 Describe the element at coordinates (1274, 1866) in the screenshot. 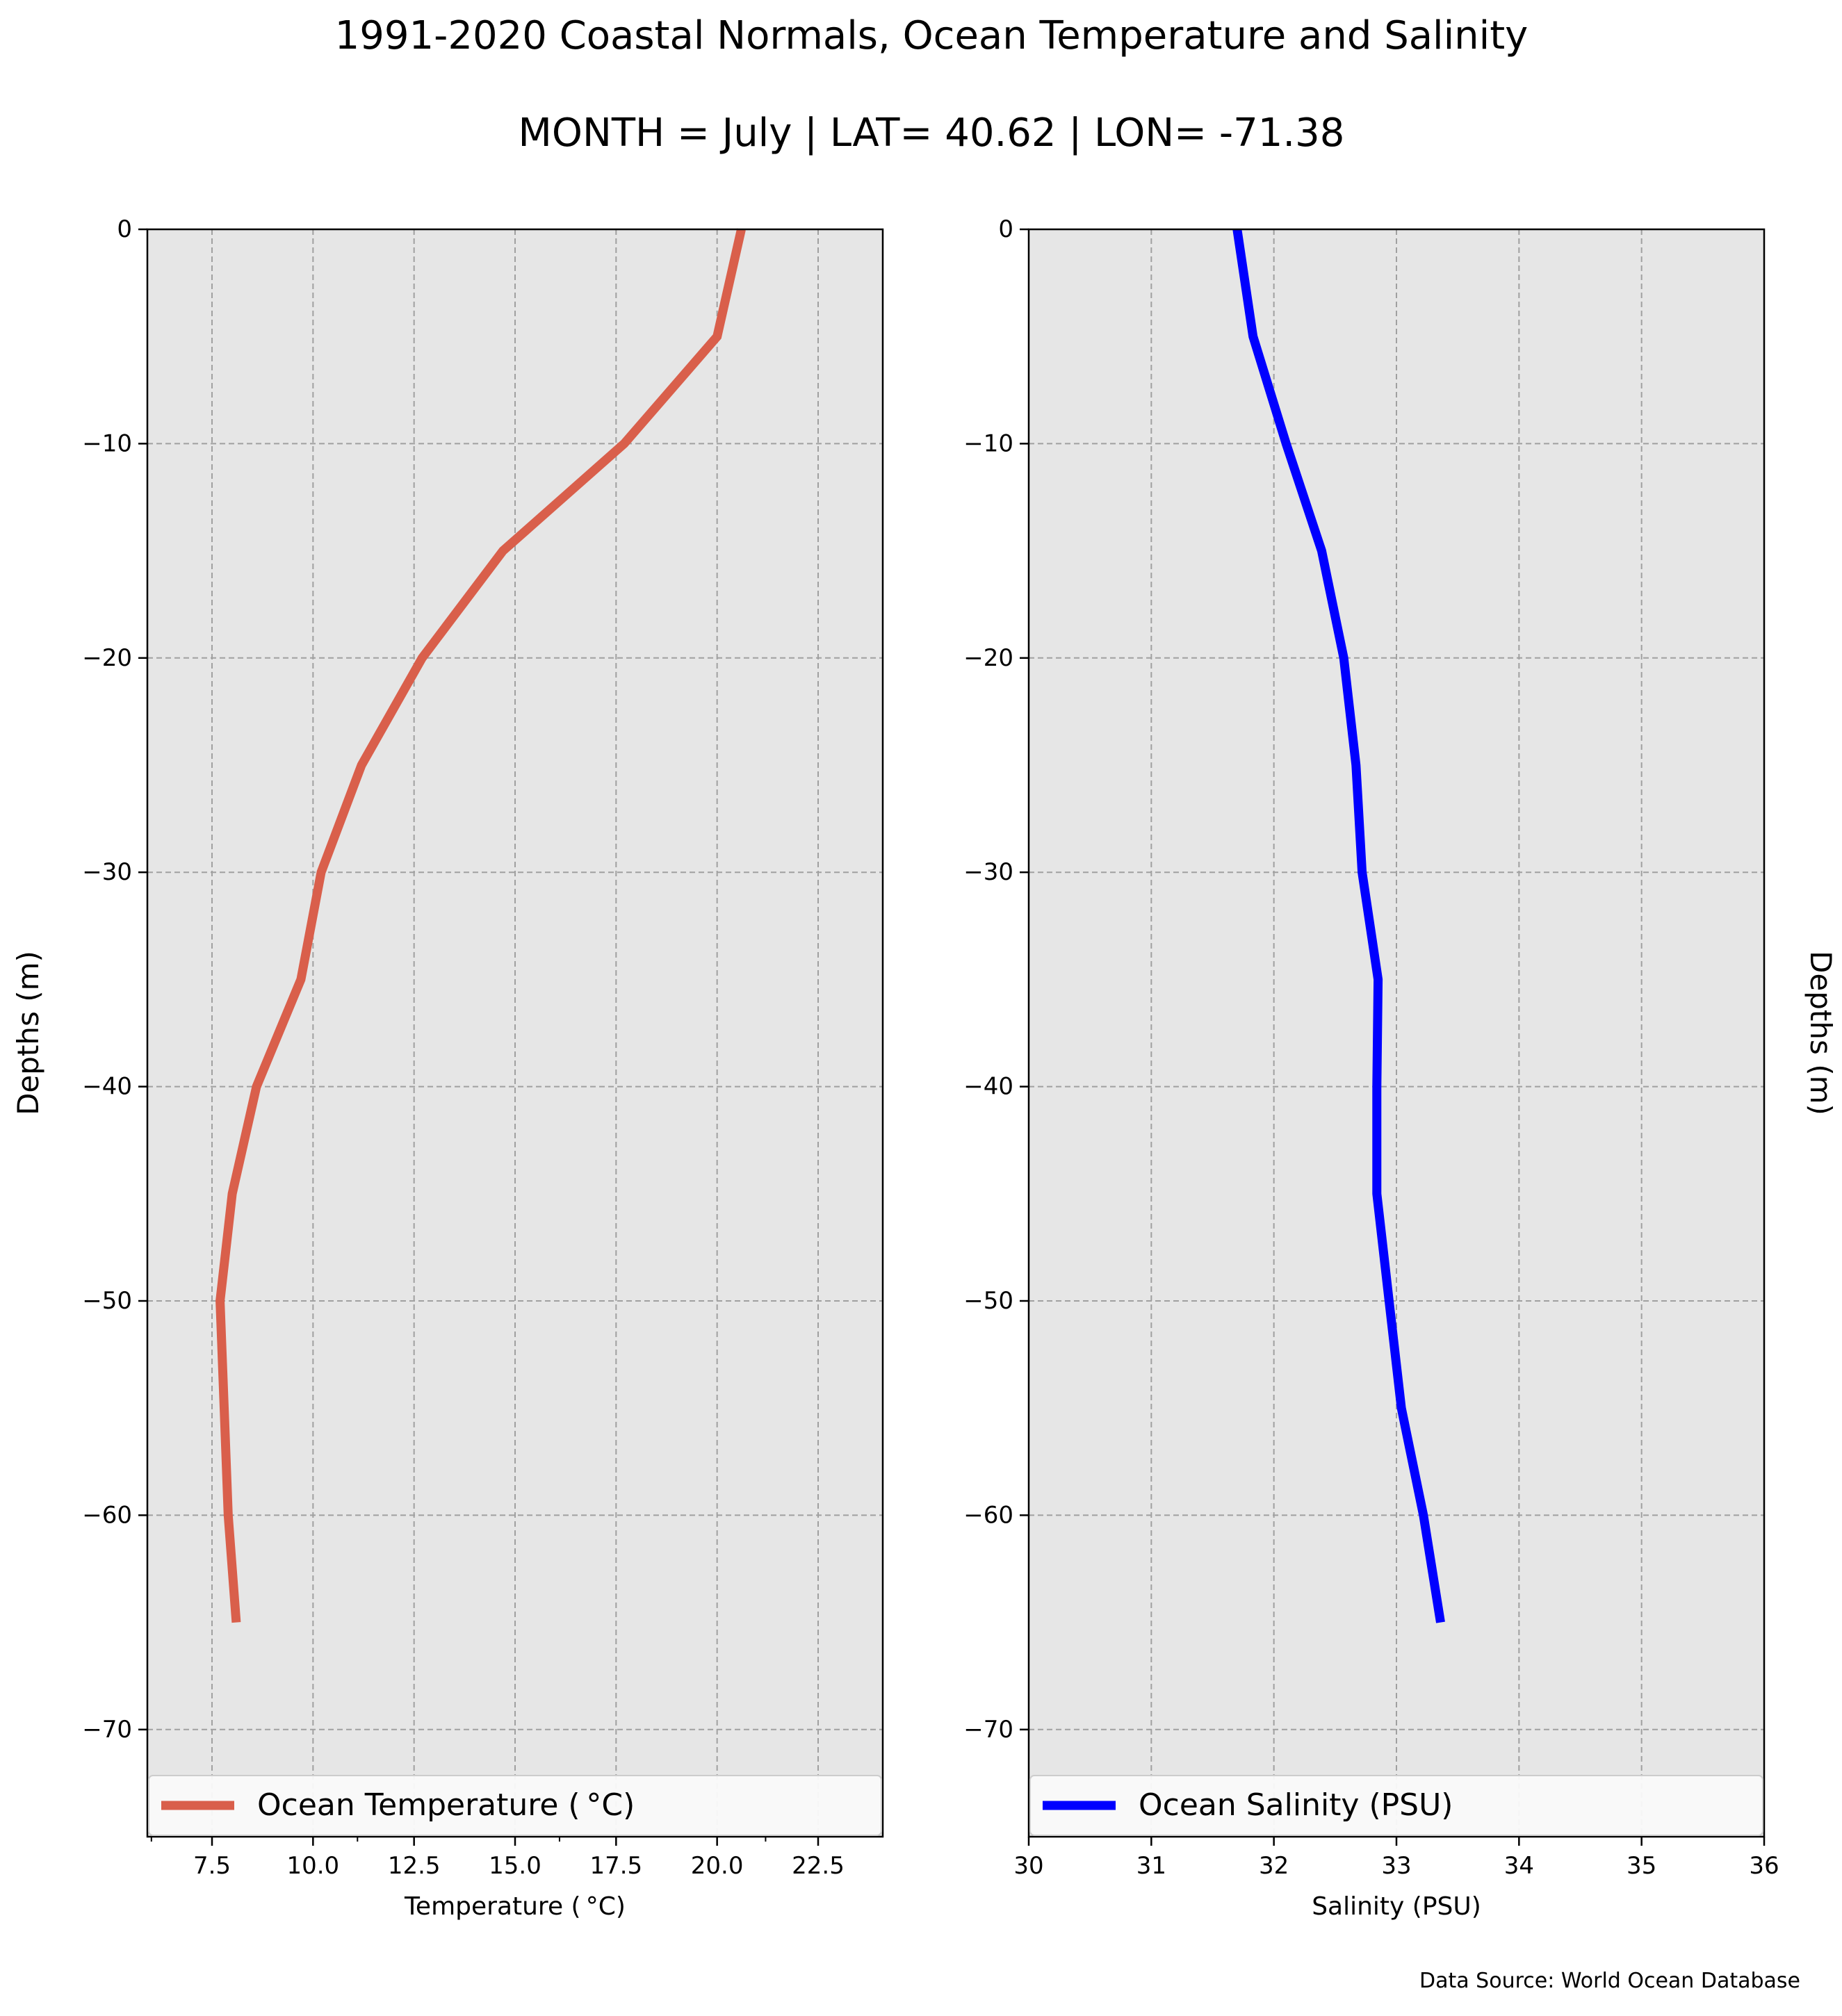

I see `salinity-xtick-label: 32` at that location.